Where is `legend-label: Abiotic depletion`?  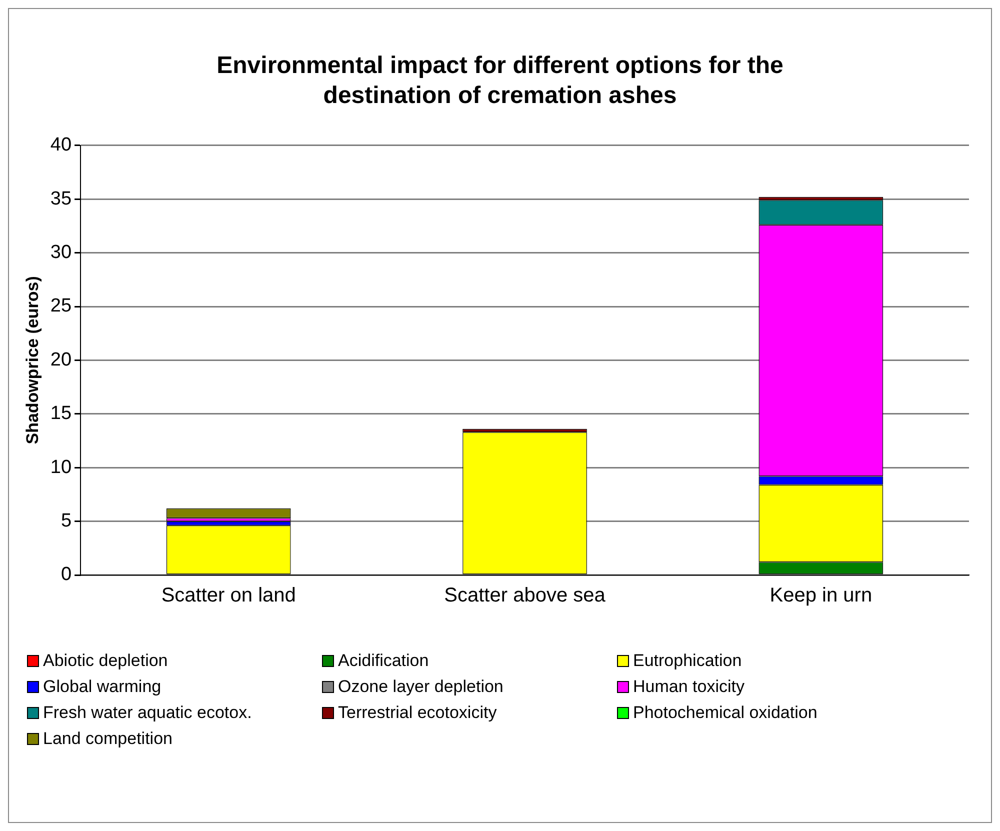
legend-label: Abiotic depletion is located at coordinates (105, 661).